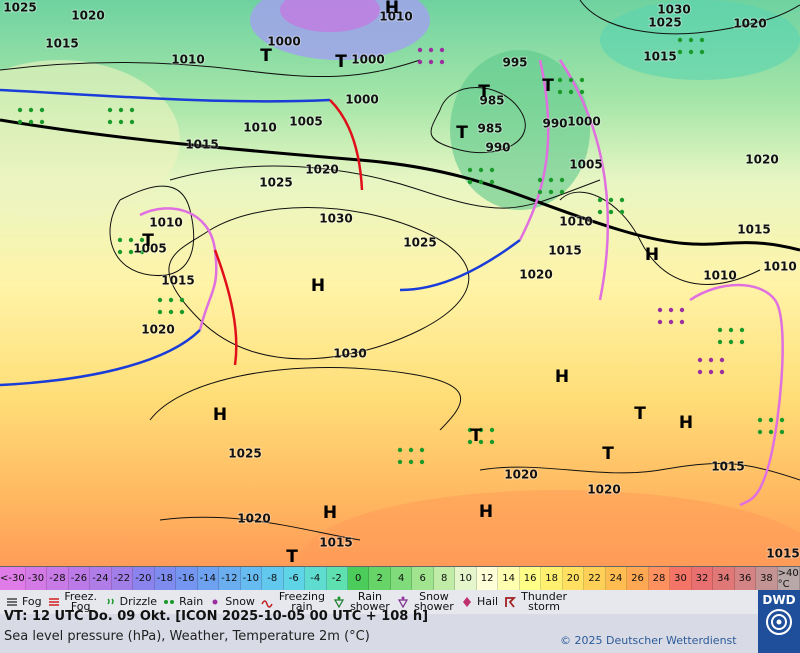  What do you see at coordinates (73, 601) in the screenshot?
I see `legend-item: Freez. Fog` at bounding box center [73, 601].